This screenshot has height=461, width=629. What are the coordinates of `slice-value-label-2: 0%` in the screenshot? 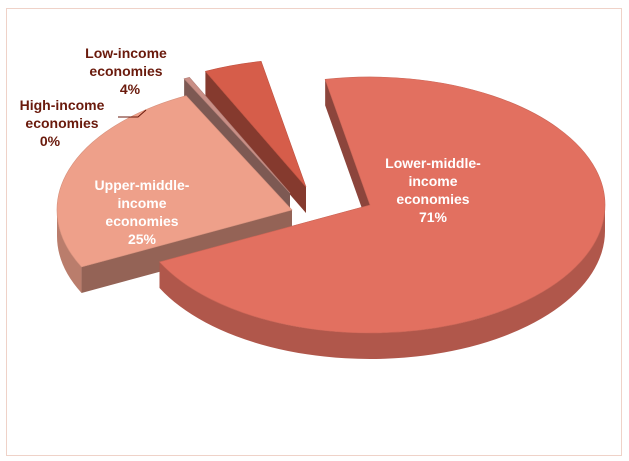 It's located at (50, 141).